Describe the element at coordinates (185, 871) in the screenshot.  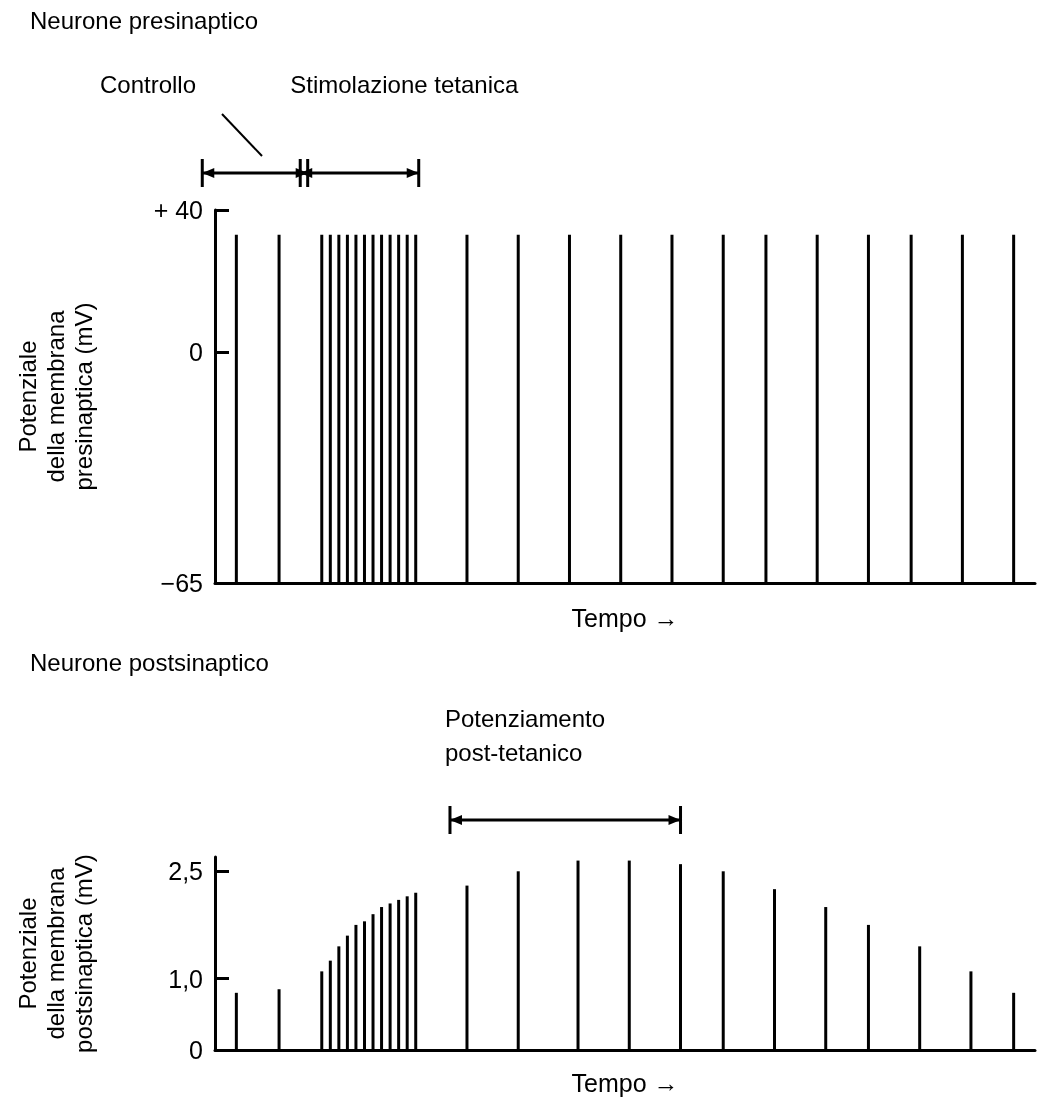
I see `y-tick-label: 2,5` at that location.